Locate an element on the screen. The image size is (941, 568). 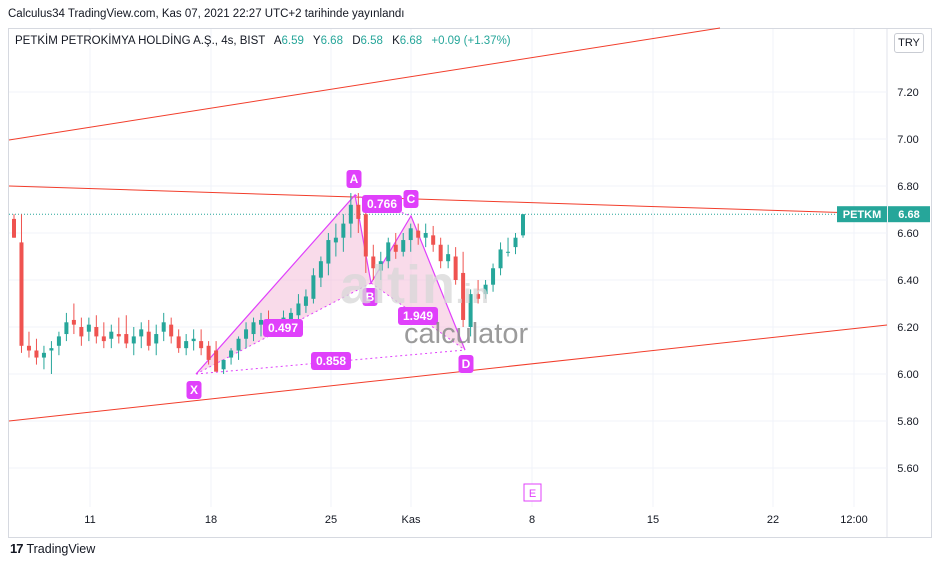
price-tag-value-bg is located at coordinates (909, 214).